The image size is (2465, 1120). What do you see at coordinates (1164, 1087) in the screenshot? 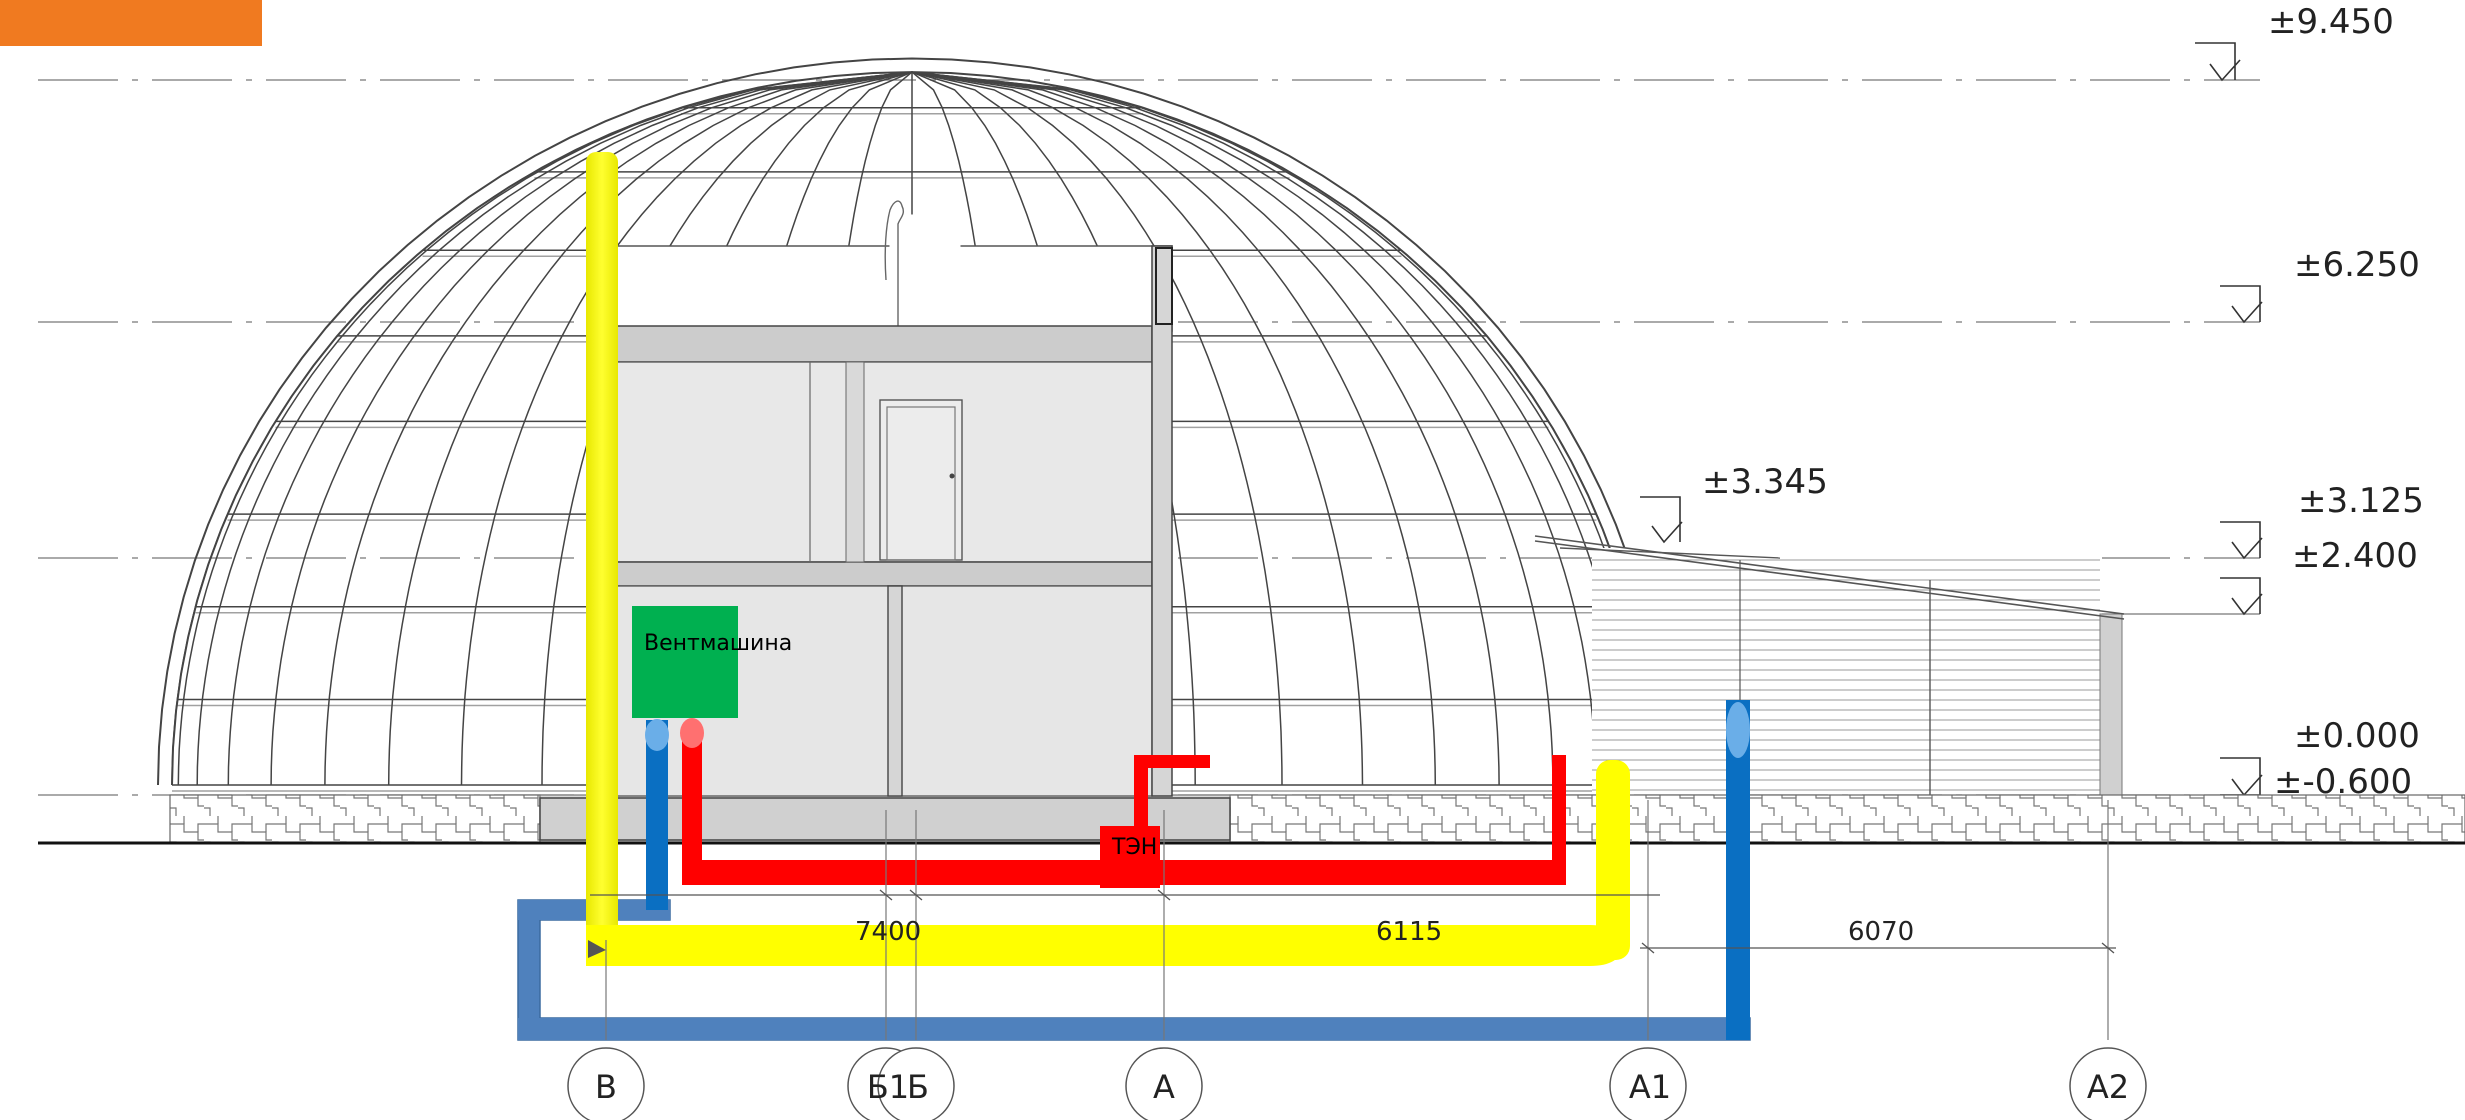
I see `axis-label-a: А` at bounding box center [1164, 1087].